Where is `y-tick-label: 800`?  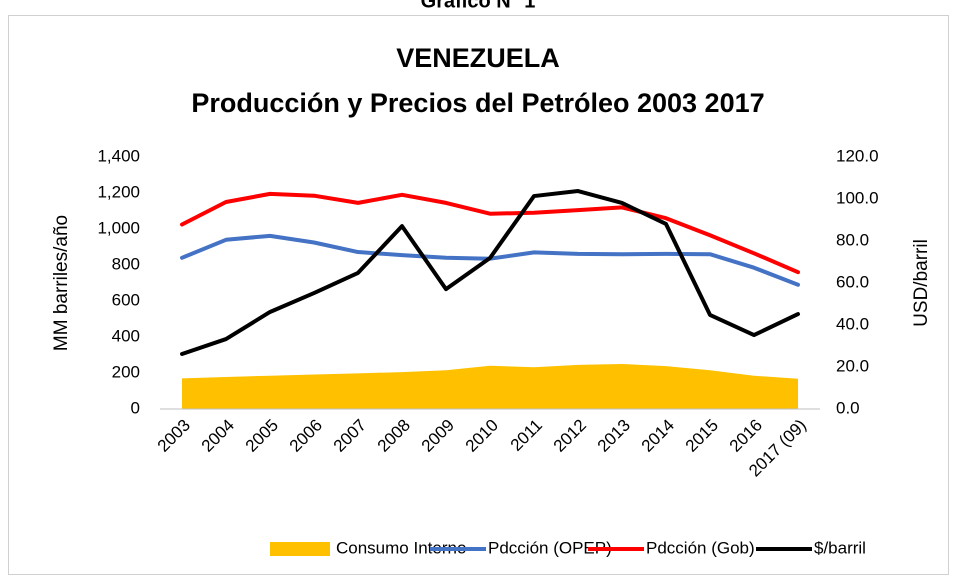 y-tick-label: 800 is located at coordinates (126, 263).